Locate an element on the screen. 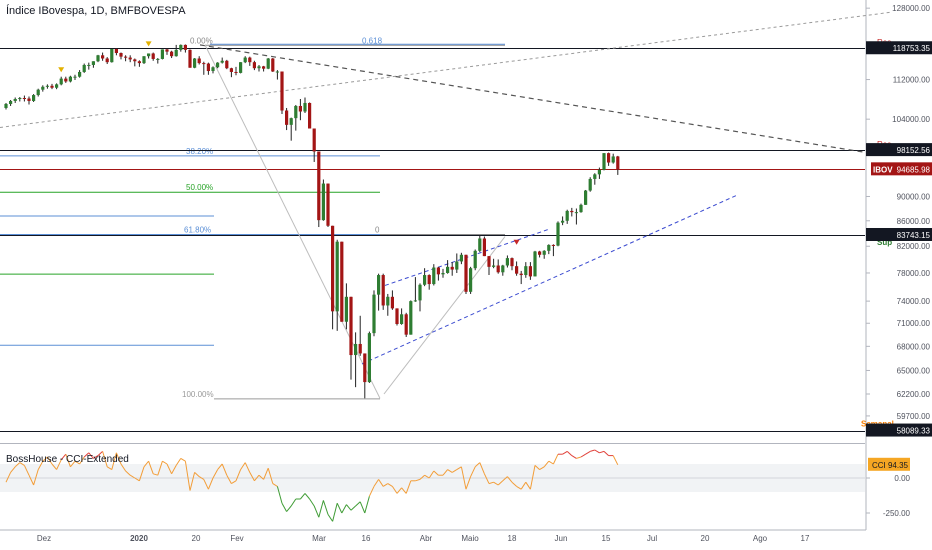 The height and width of the screenshot is (550, 932). time-tick-label: 2020 is located at coordinates (139, 538).